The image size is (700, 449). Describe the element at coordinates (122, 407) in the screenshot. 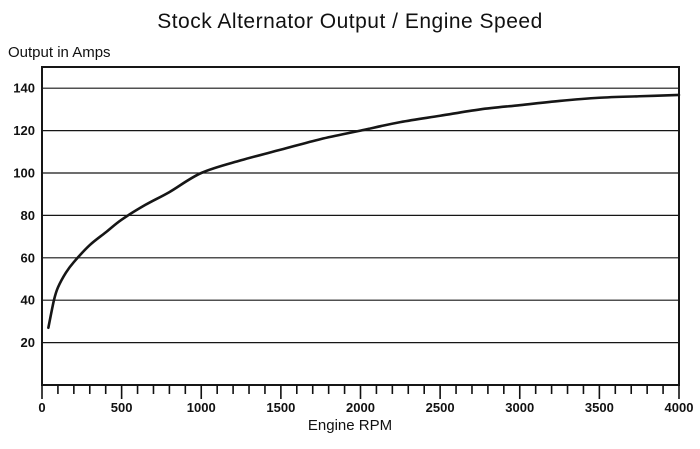

I see `x-tick-label: 500` at that location.